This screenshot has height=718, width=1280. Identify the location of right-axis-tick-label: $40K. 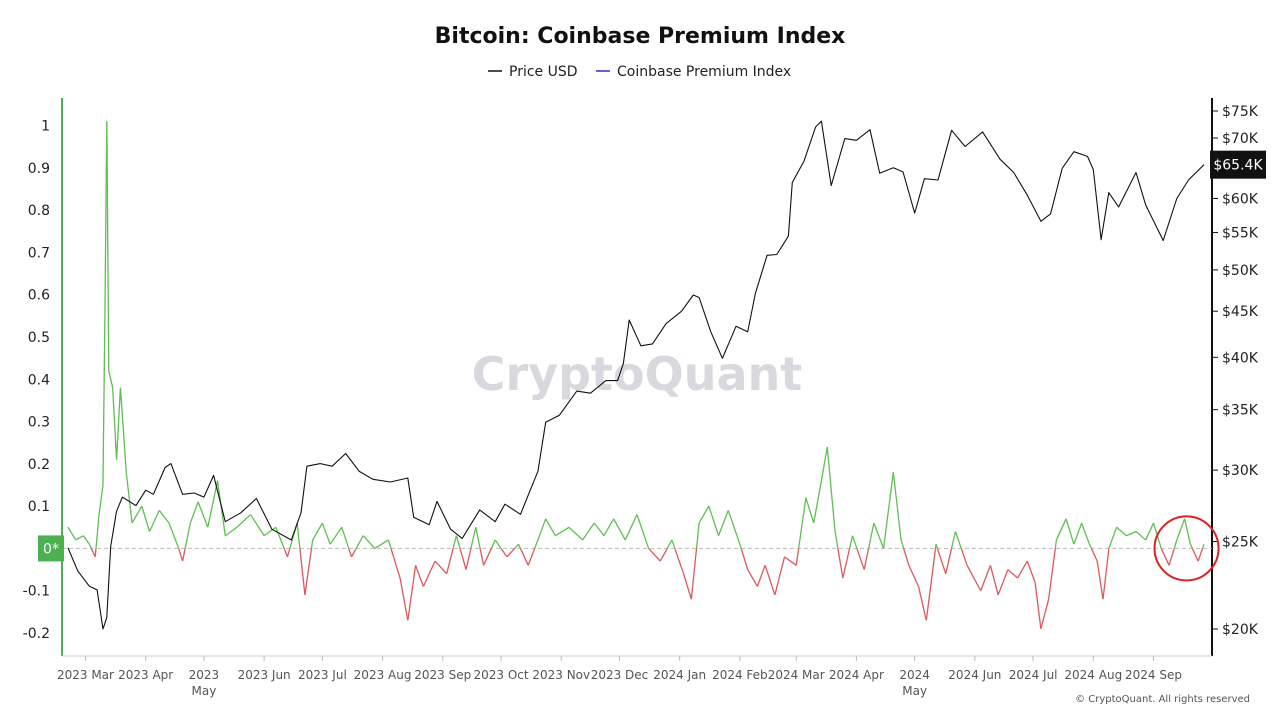
(1240, 358).